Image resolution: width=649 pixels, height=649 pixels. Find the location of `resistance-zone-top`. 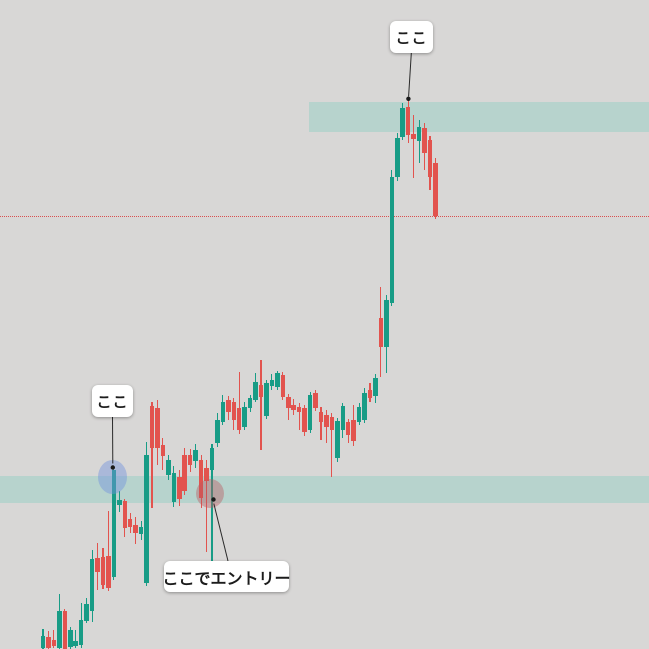

resistance-zone-top is located at coordinates (478, 117).